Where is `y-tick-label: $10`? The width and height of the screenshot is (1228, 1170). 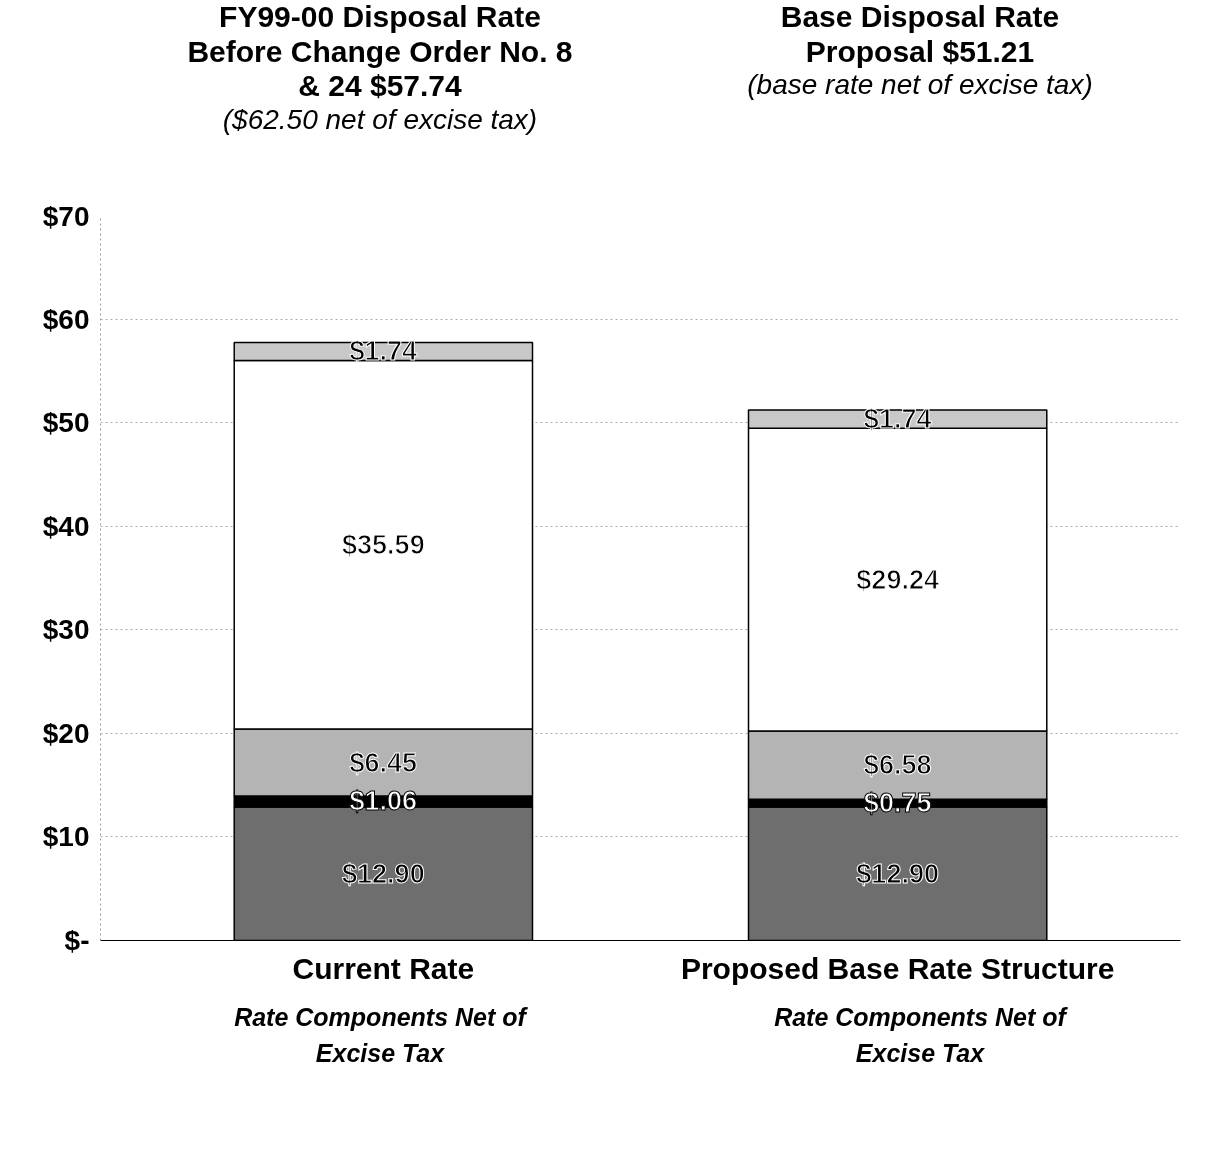
y-tick-label: $10 is located at coordinates (66, 837).